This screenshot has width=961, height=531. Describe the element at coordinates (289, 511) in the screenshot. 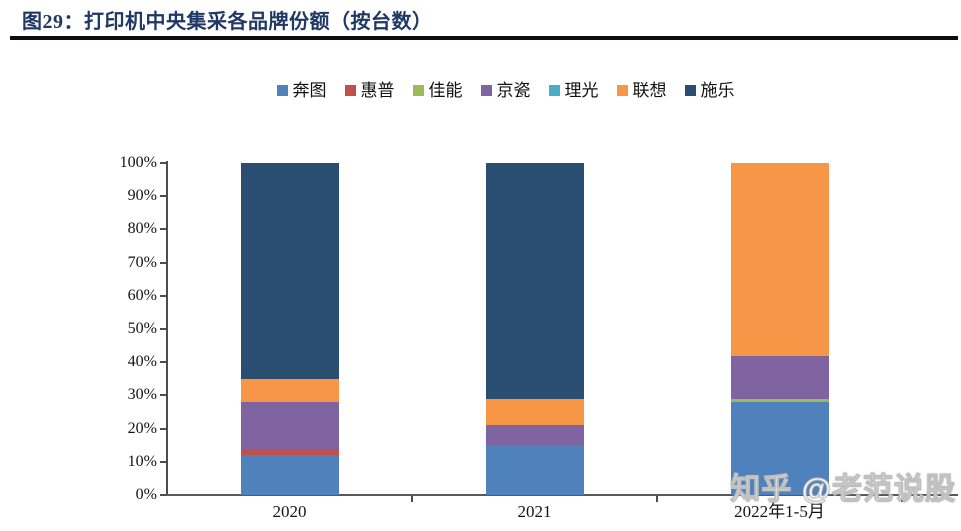

I see `x-axis-category-label: 2020` at that location.